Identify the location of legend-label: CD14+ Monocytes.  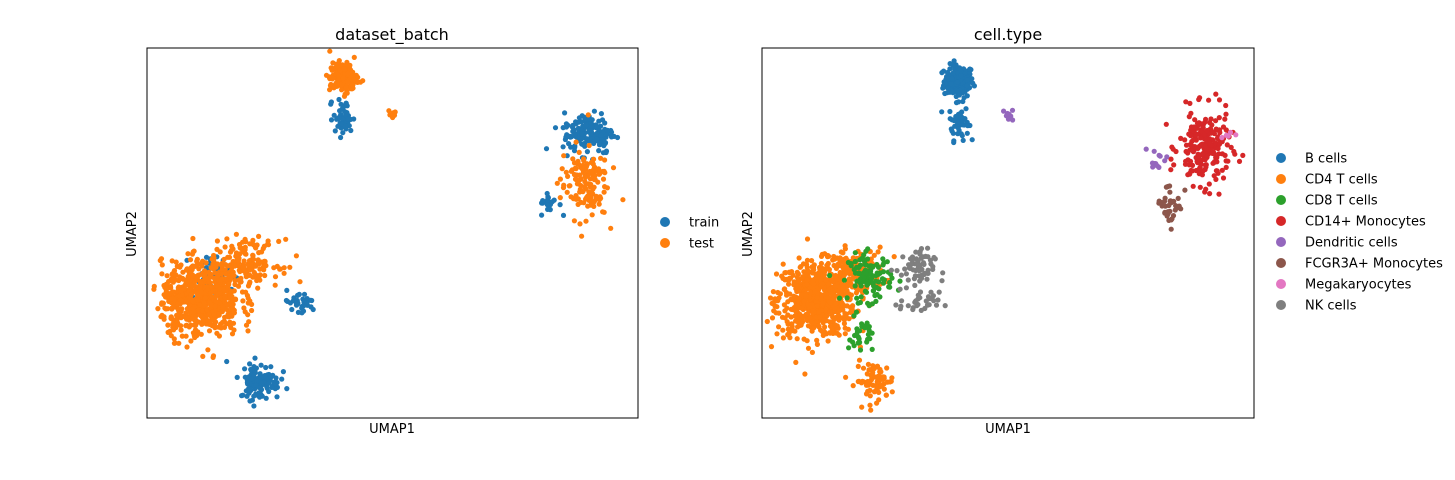
(1365, 222).